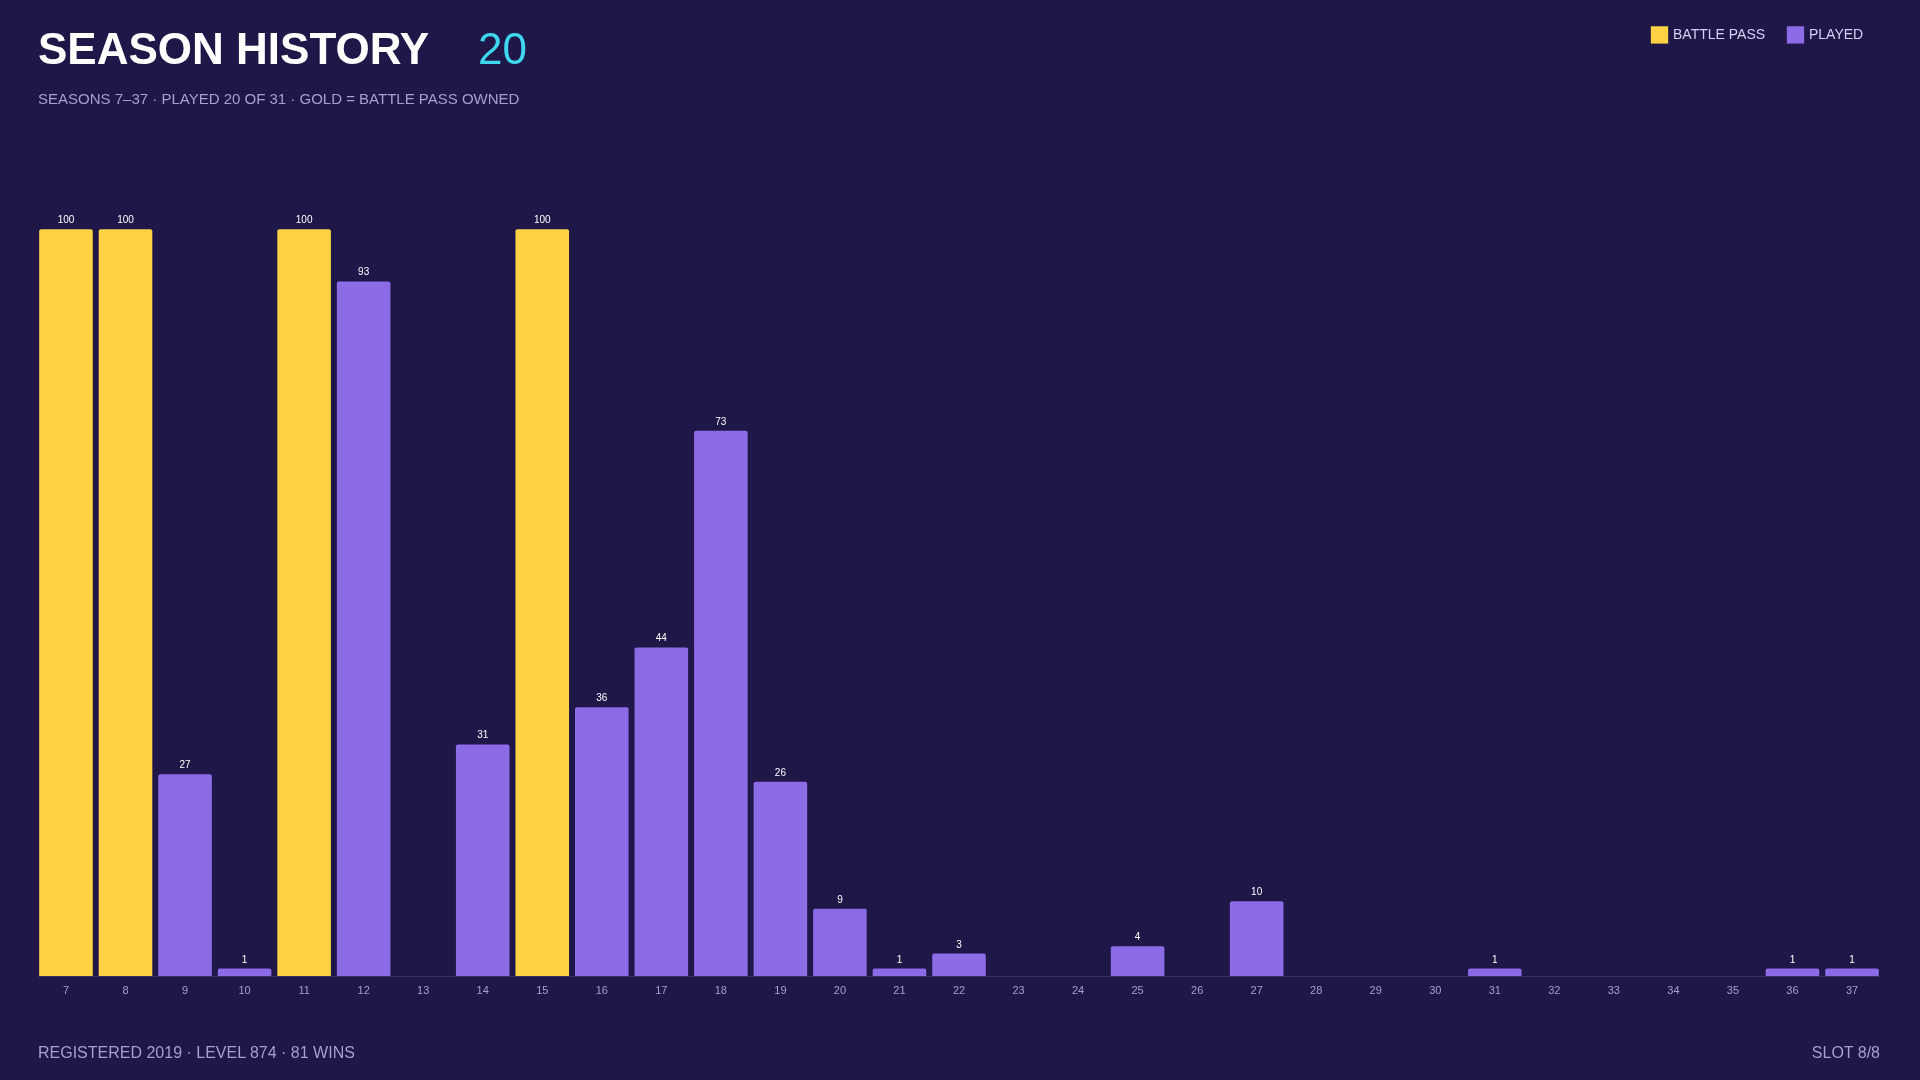 The height and width of the screenshot is (1080, 1920). I want to click on data-label: 31, so click(483, 735).